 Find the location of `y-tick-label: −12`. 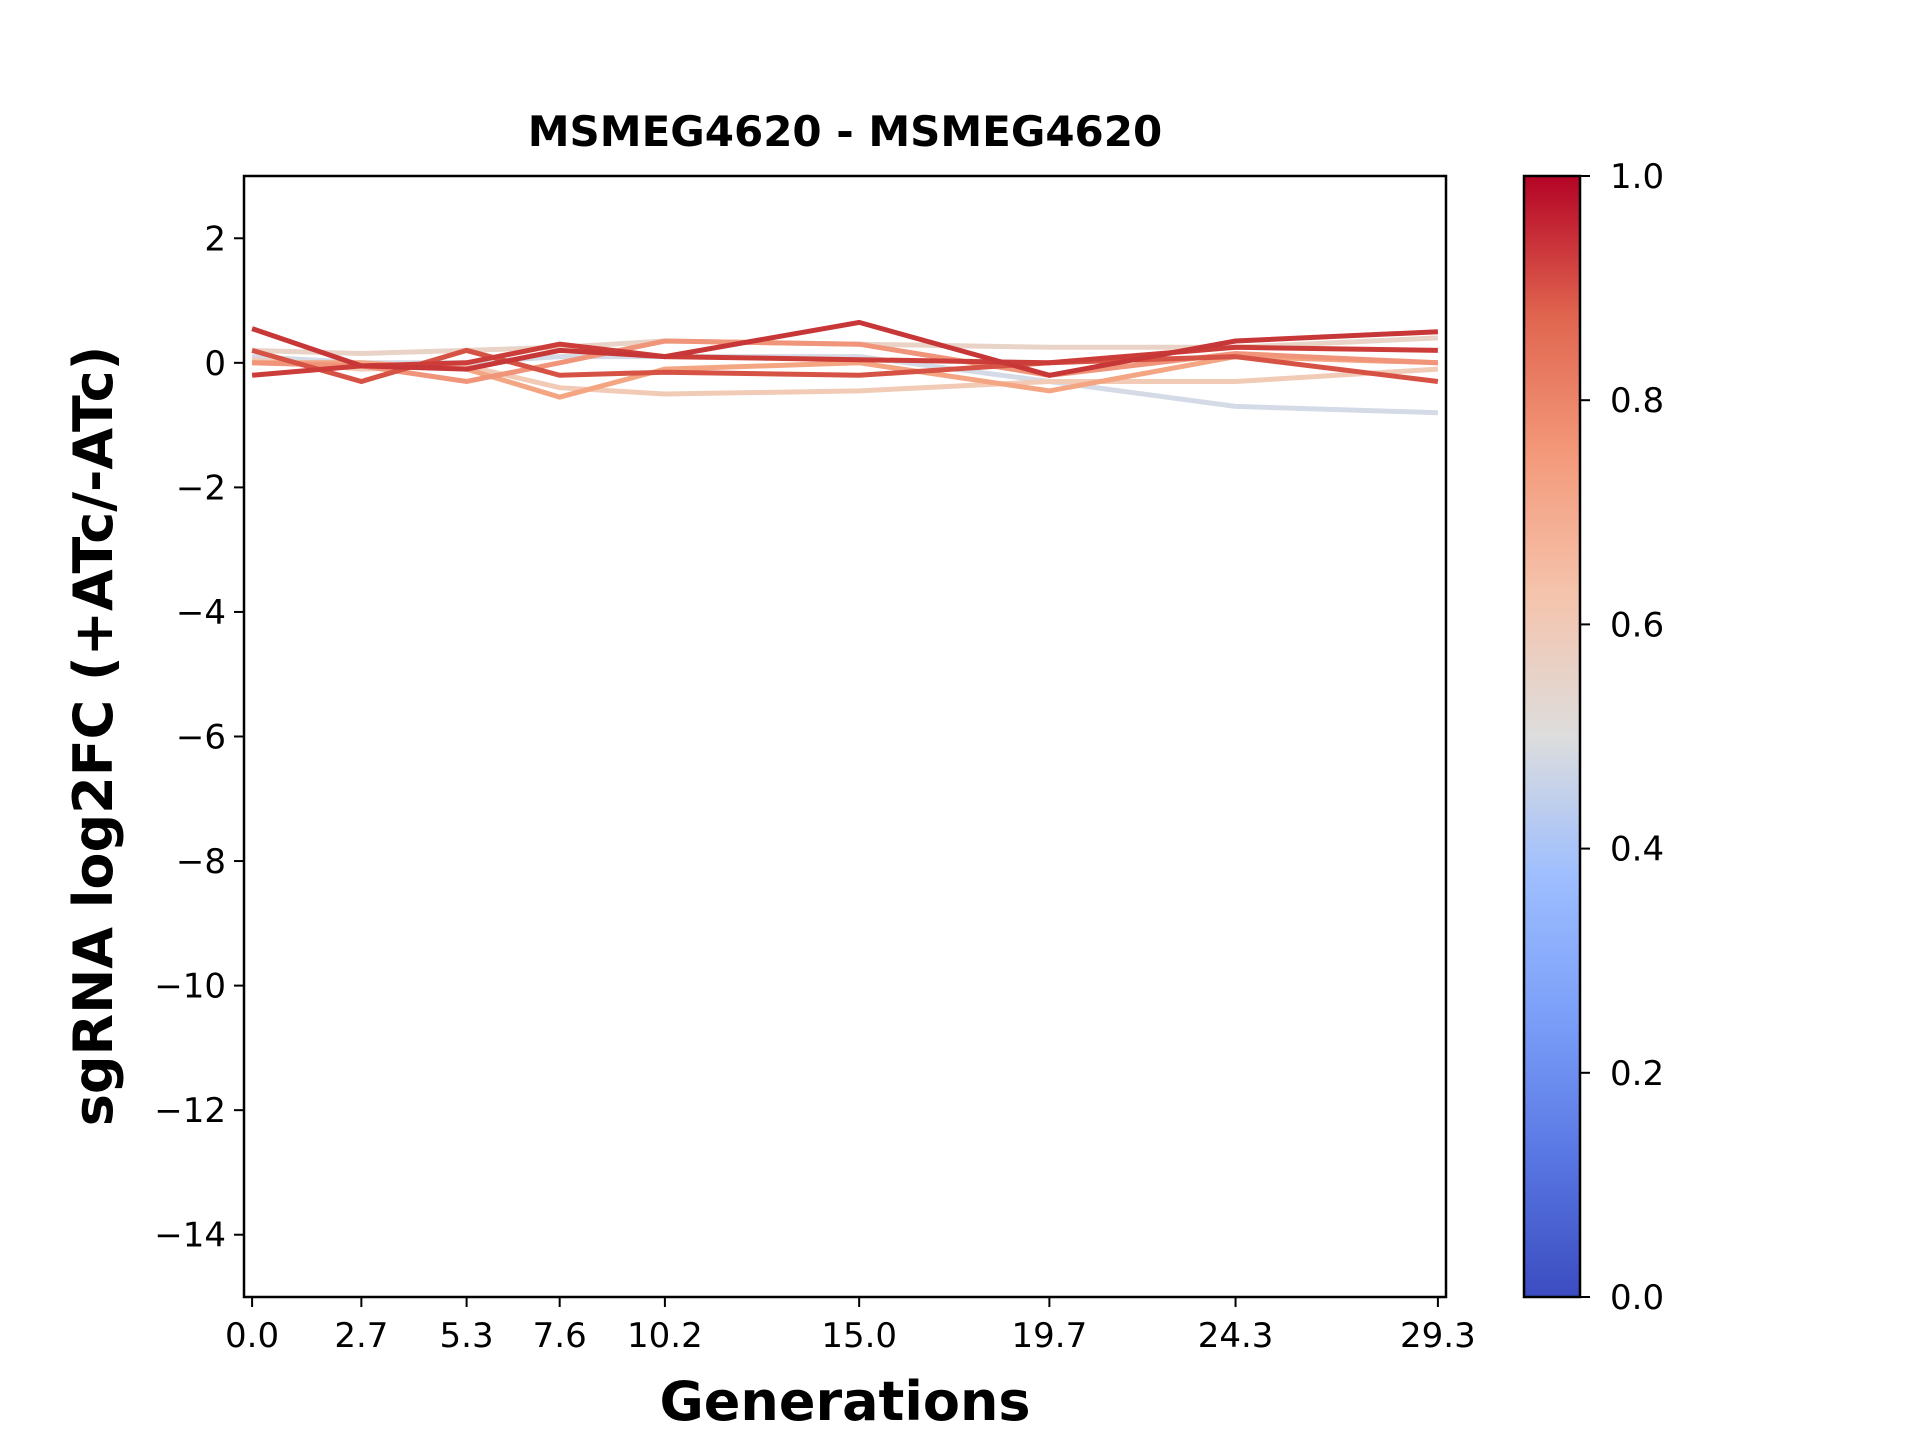

y-tick-label: −12 is located at coordinates (190, 1111).